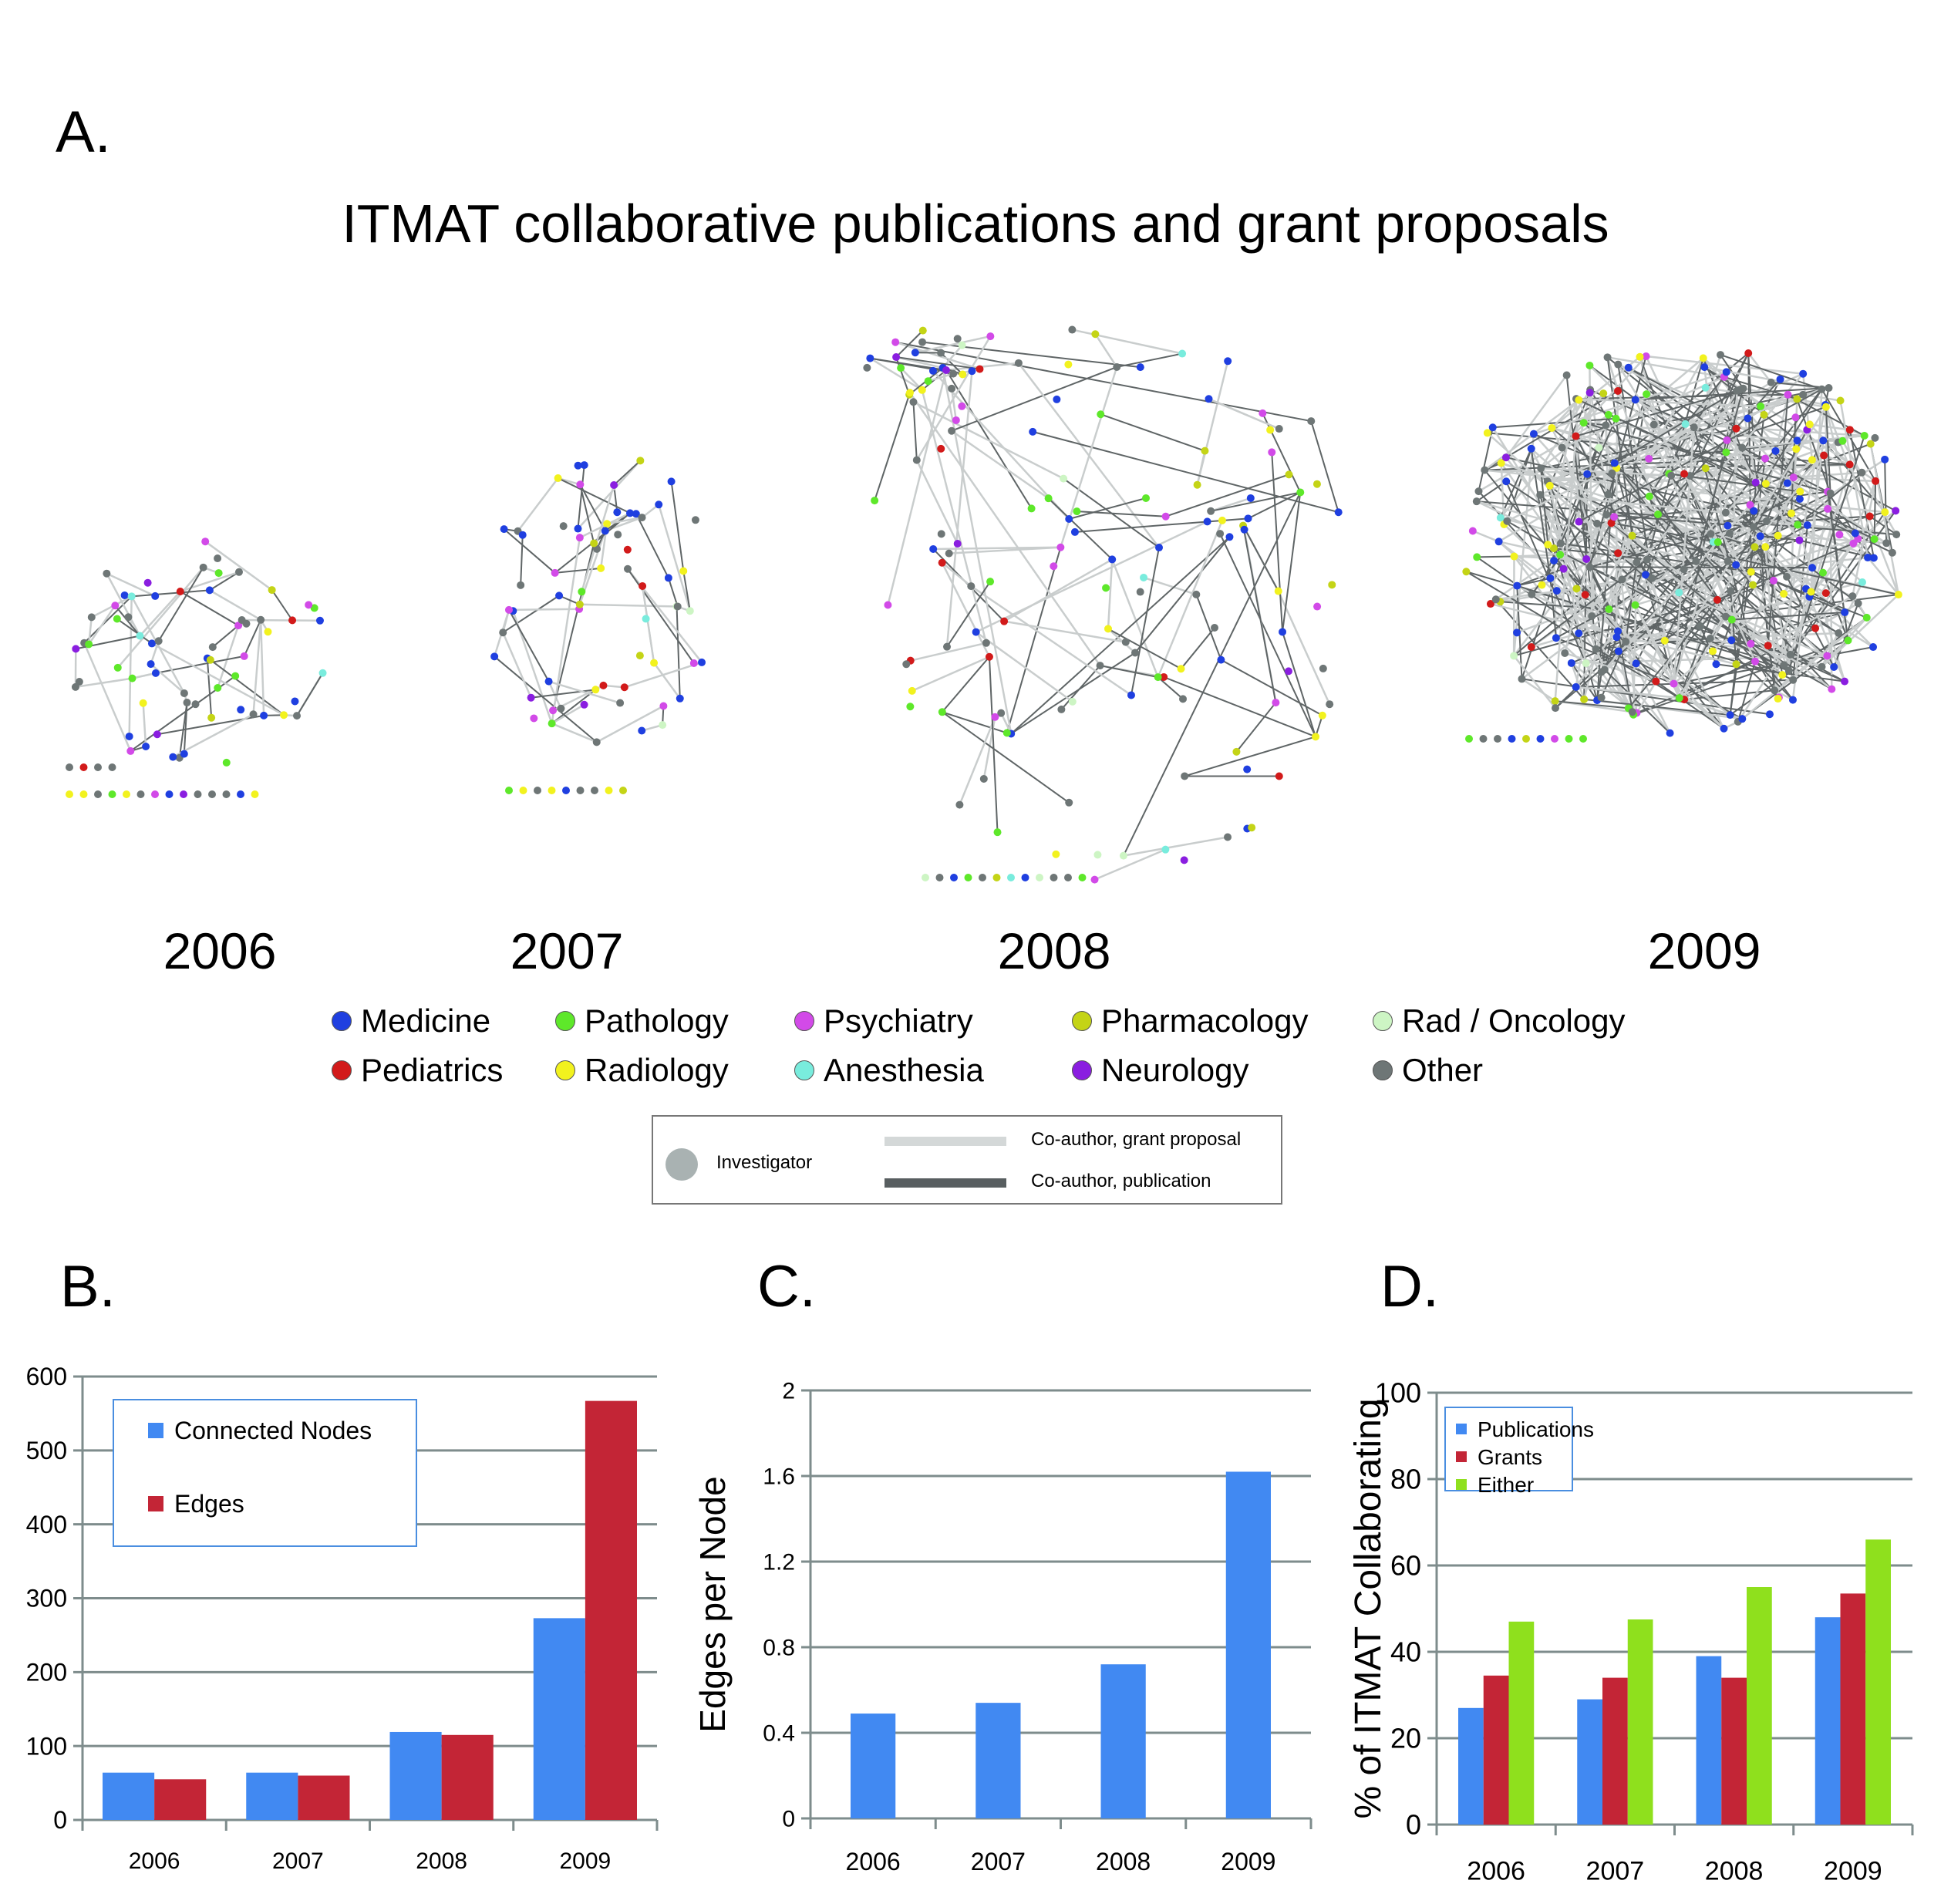 This screenshot has width=1951, height=1904. I want to click on bar-either-2007, so click(1640, 1722).